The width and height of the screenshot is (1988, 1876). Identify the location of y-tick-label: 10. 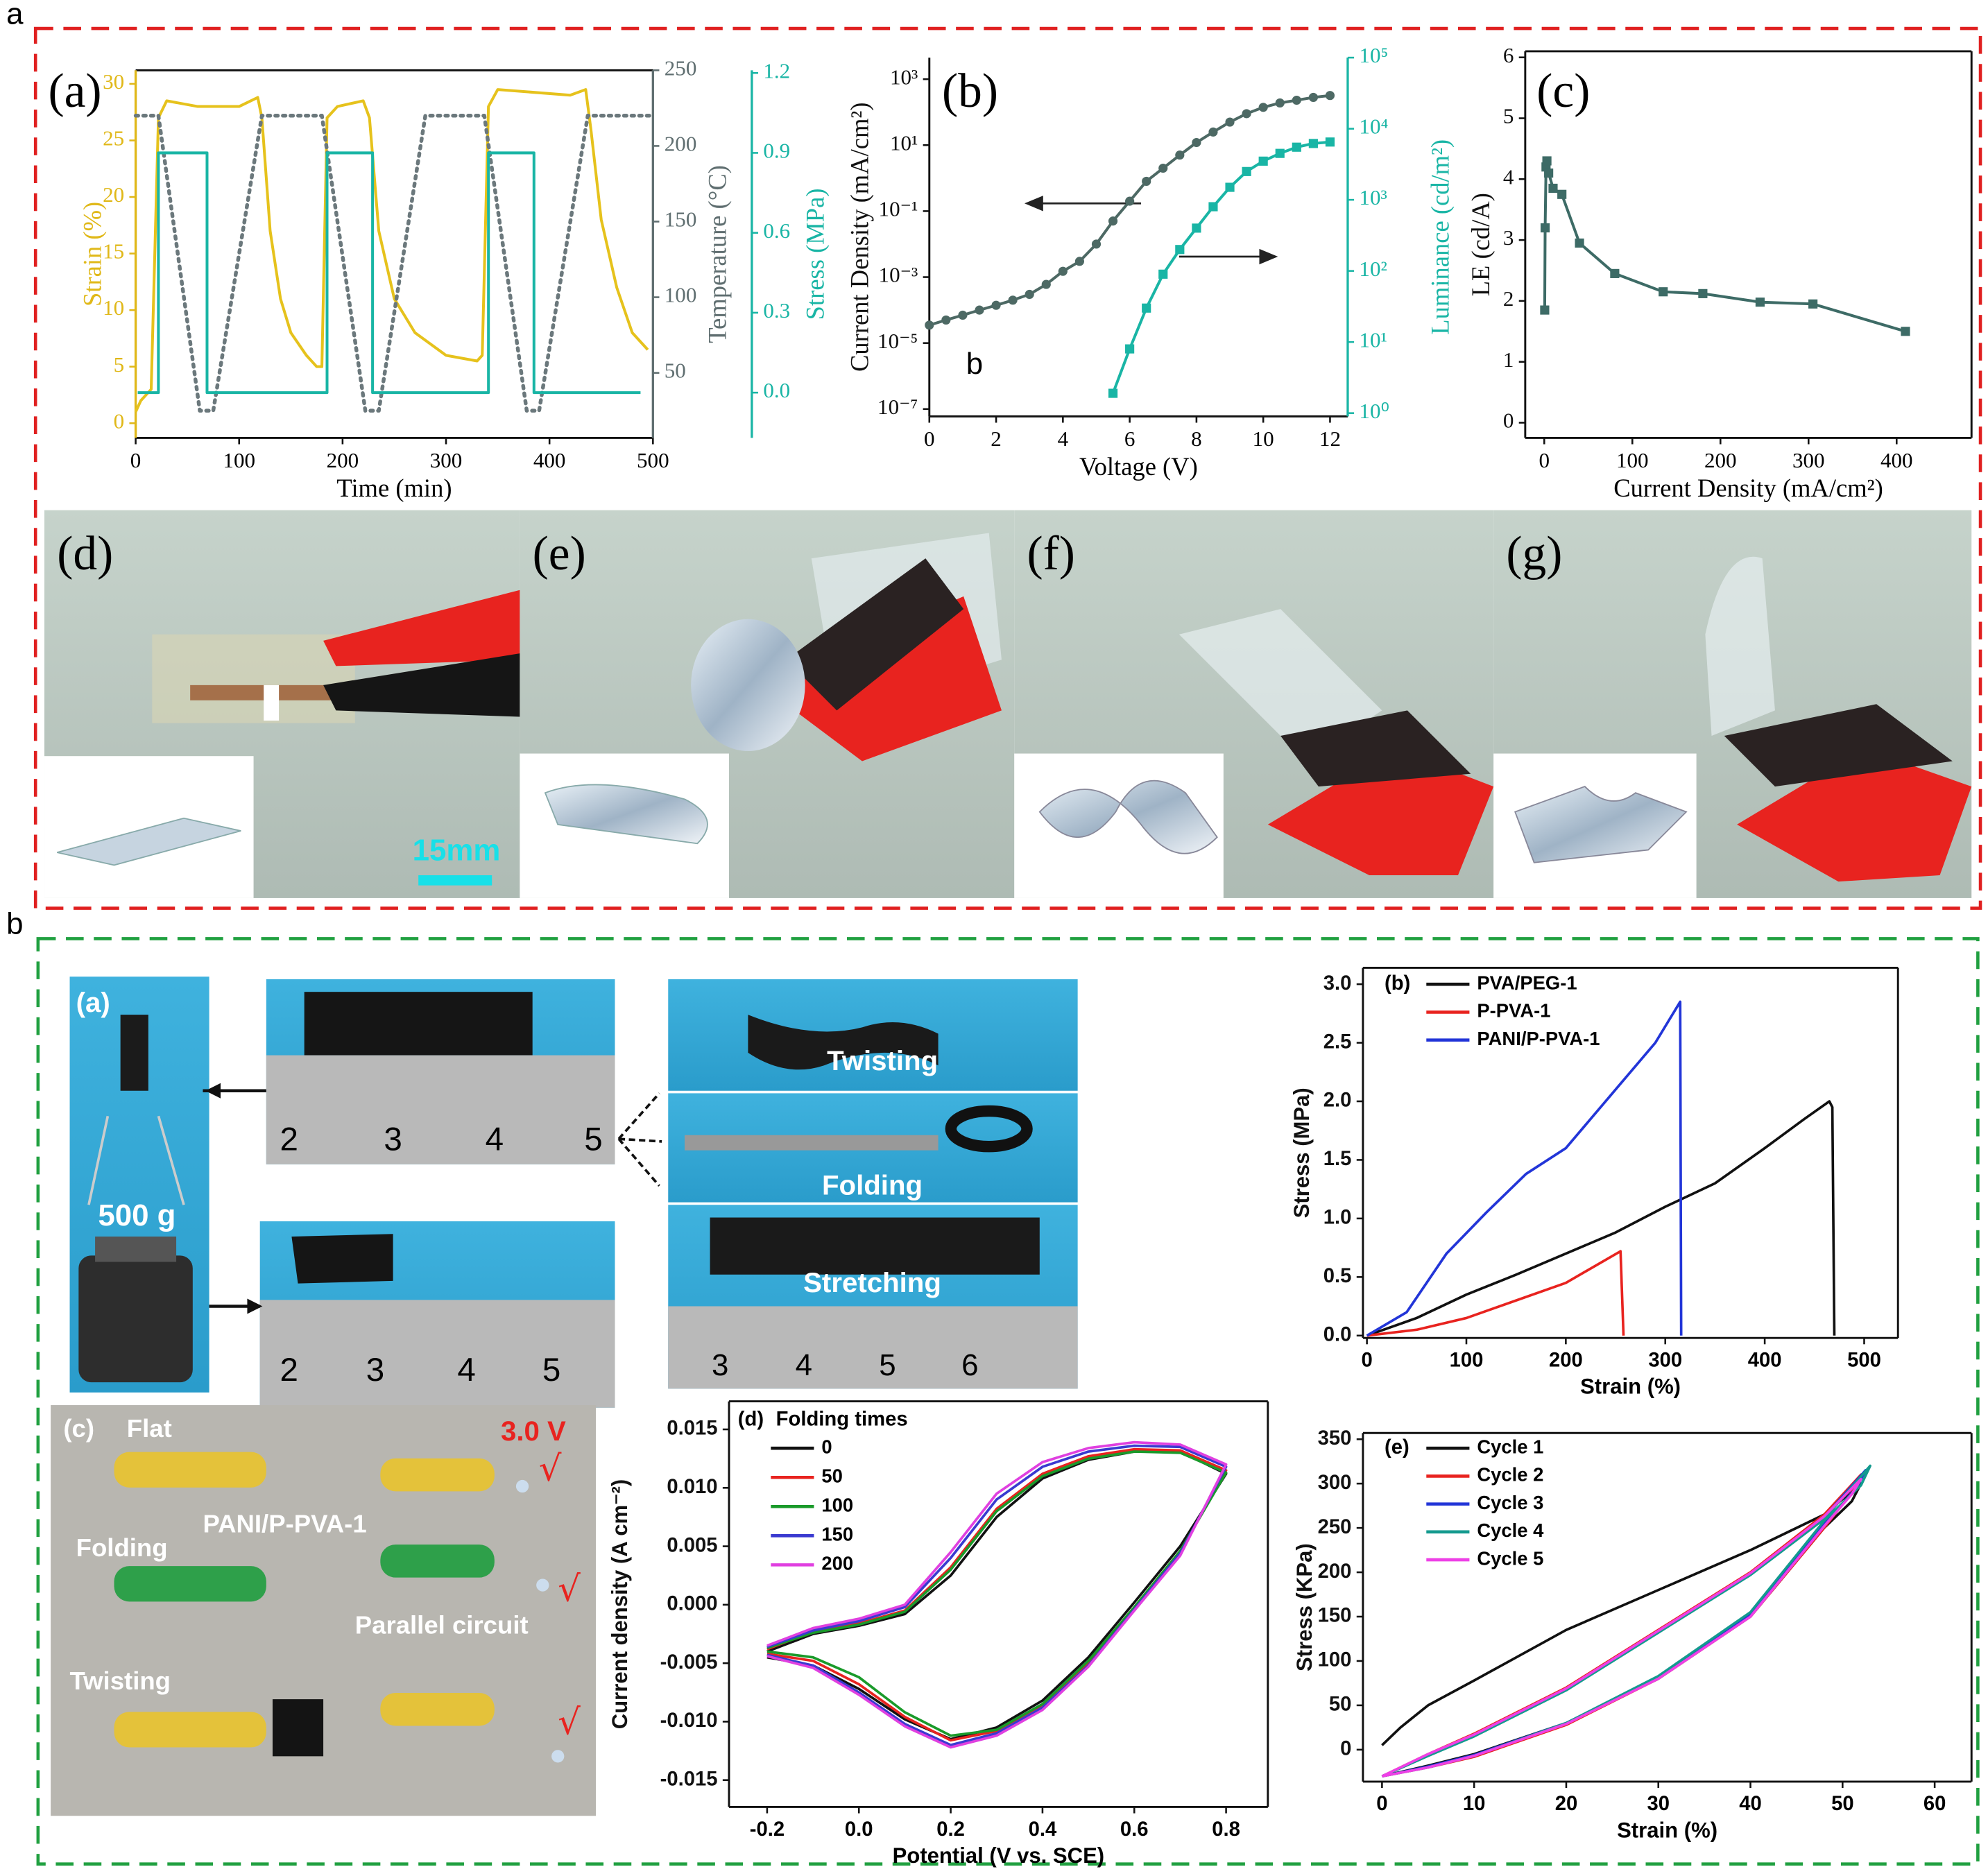
(113, 307).